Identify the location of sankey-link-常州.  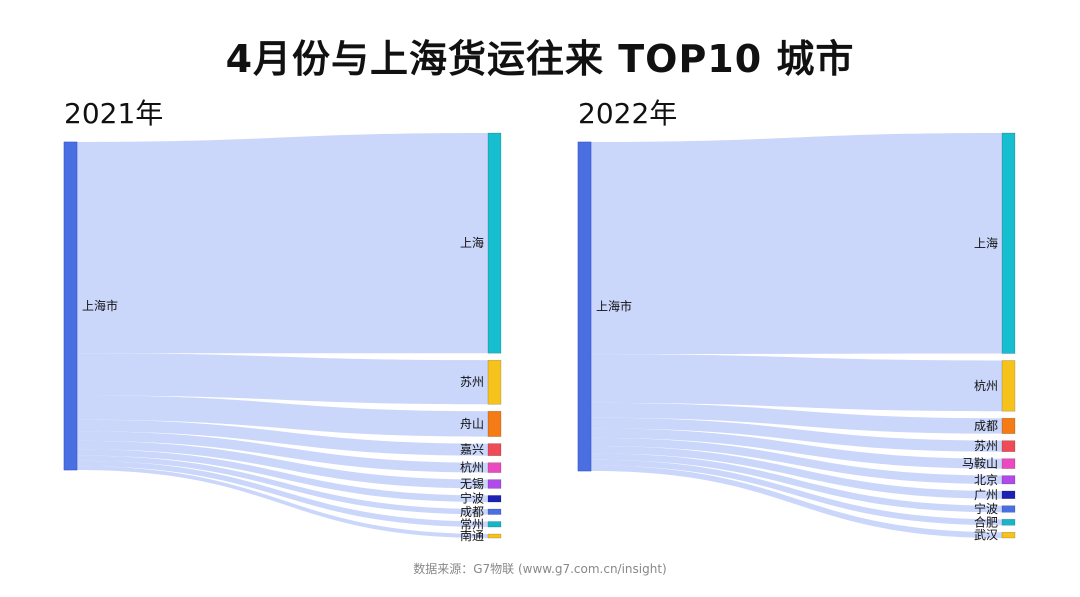
(282, 494).